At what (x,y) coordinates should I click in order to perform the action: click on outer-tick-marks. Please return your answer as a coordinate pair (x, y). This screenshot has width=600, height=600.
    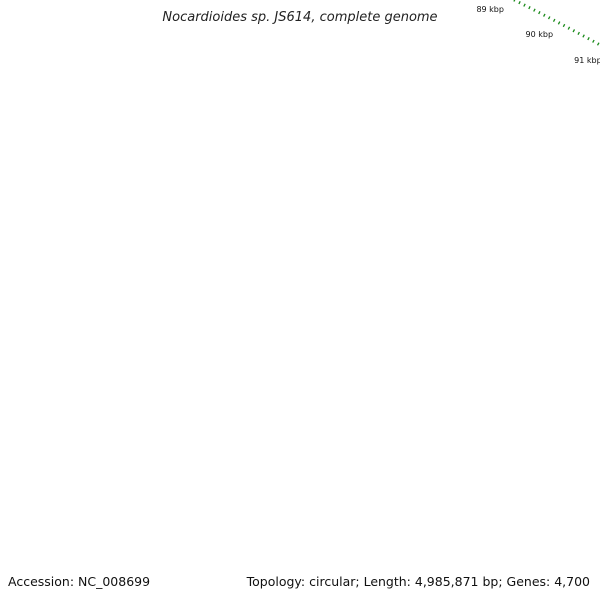
    Looking at the image, I should click on (424, 71).